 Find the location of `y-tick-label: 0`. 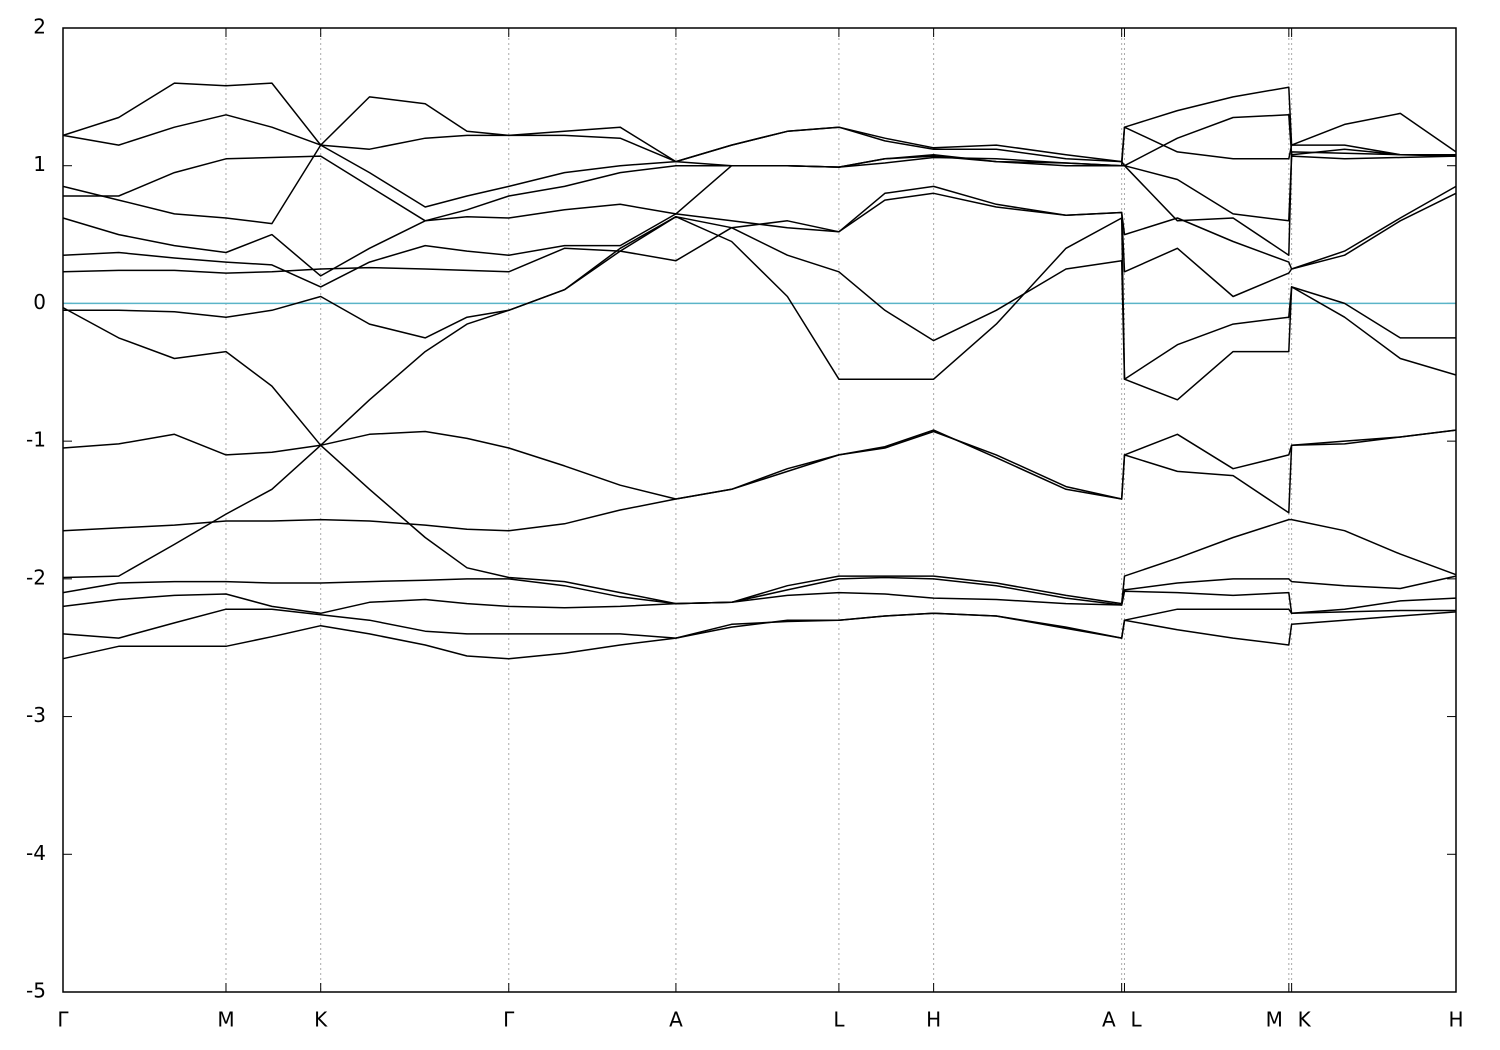

y-tick-label: 0 is located at coordinates (39, 302).